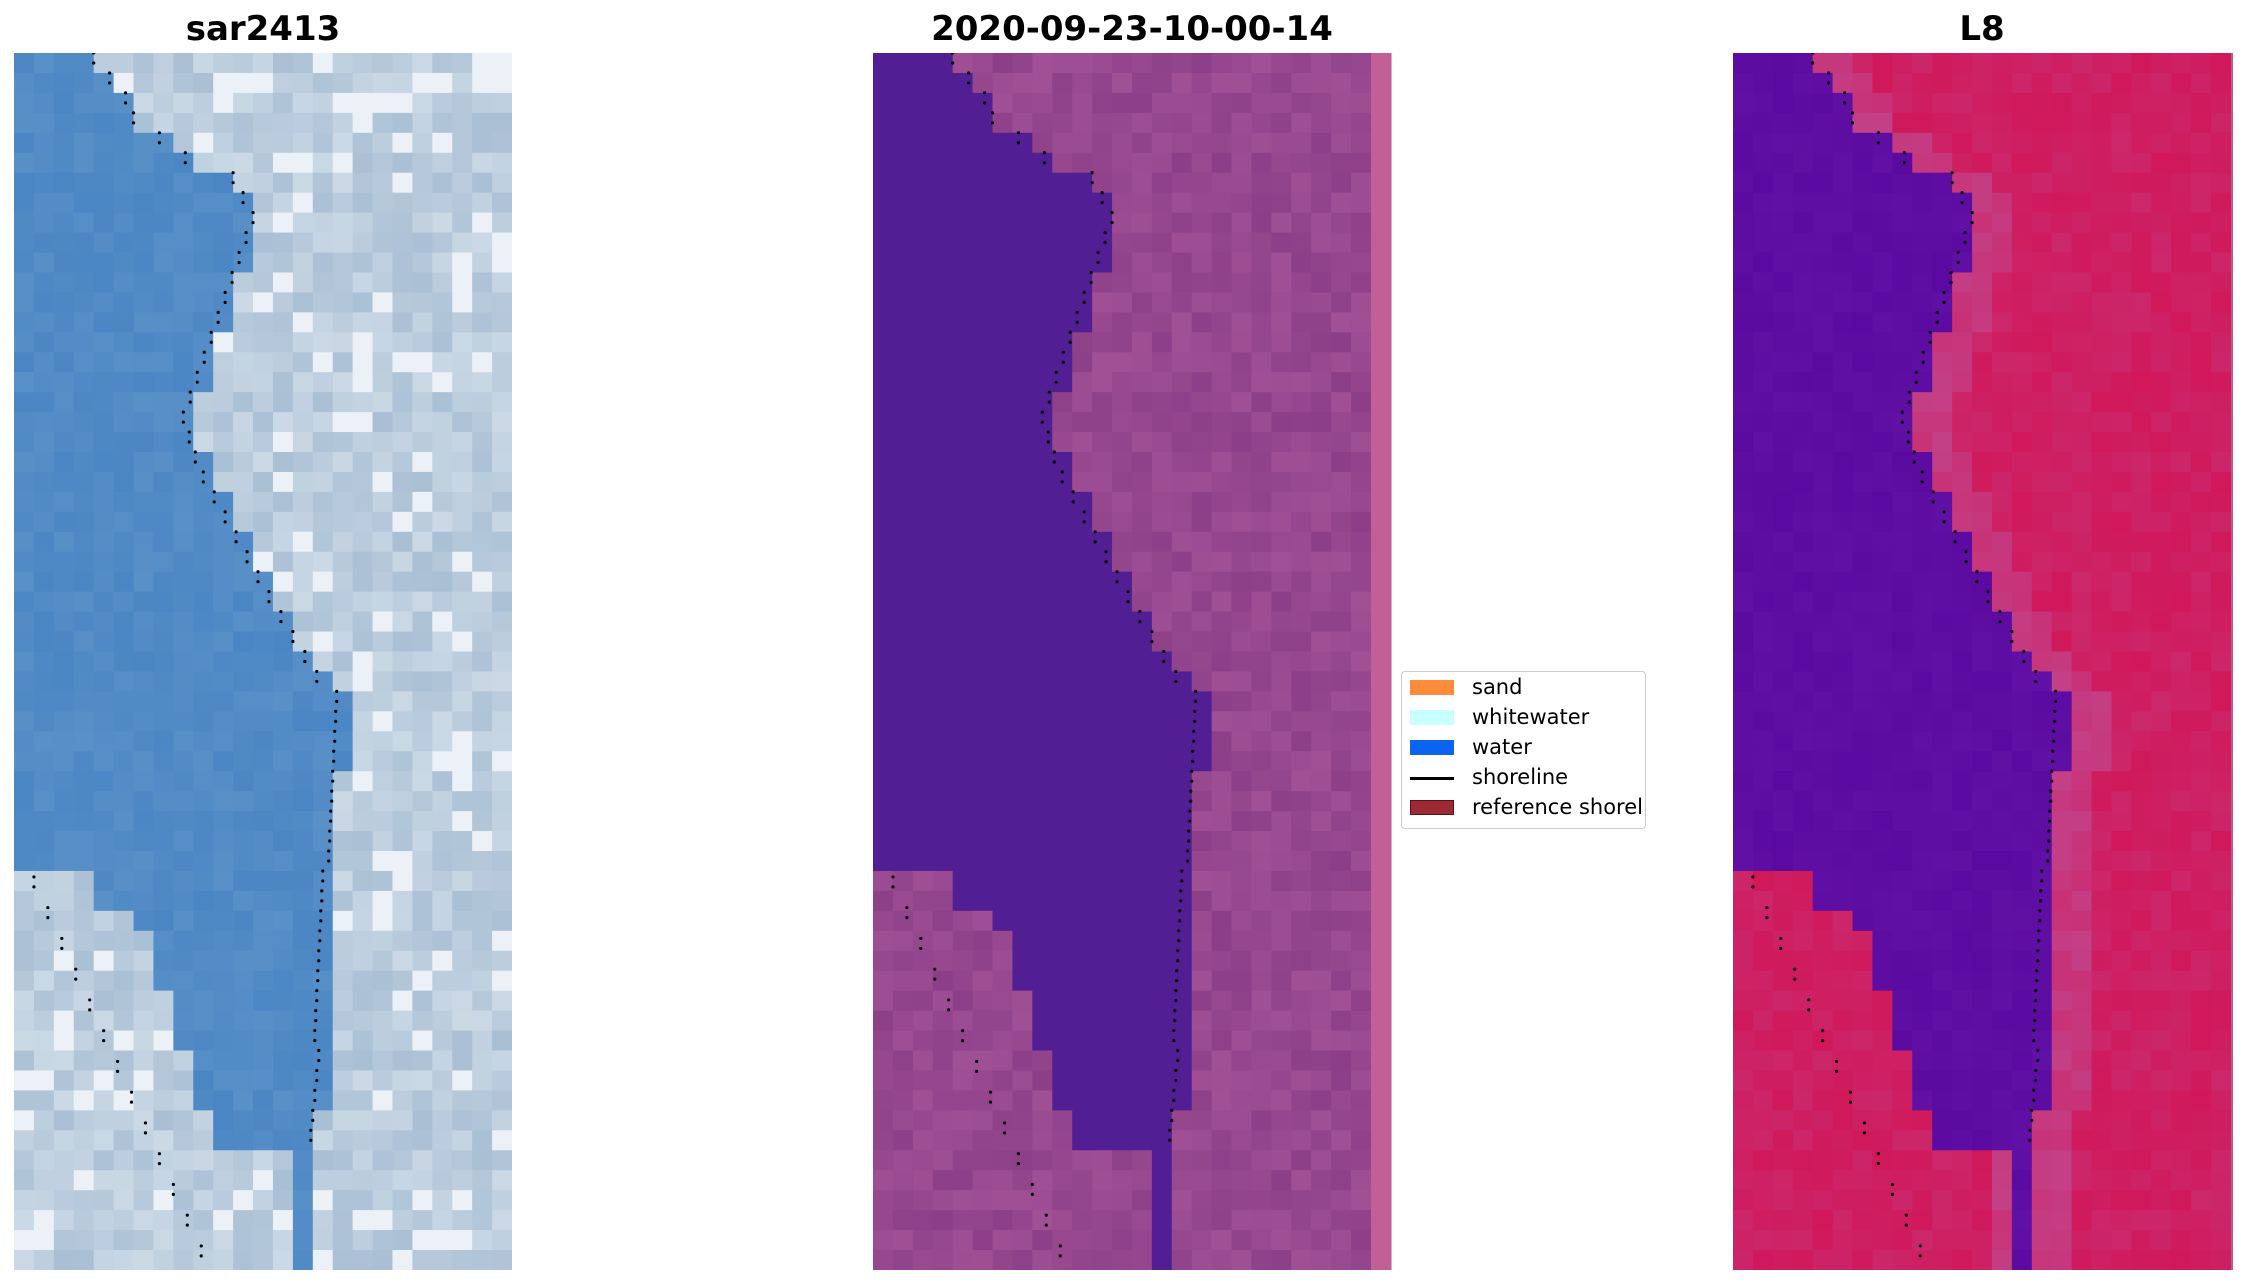  I want to click on panel-title-l8: L8, so click(1982, 29).